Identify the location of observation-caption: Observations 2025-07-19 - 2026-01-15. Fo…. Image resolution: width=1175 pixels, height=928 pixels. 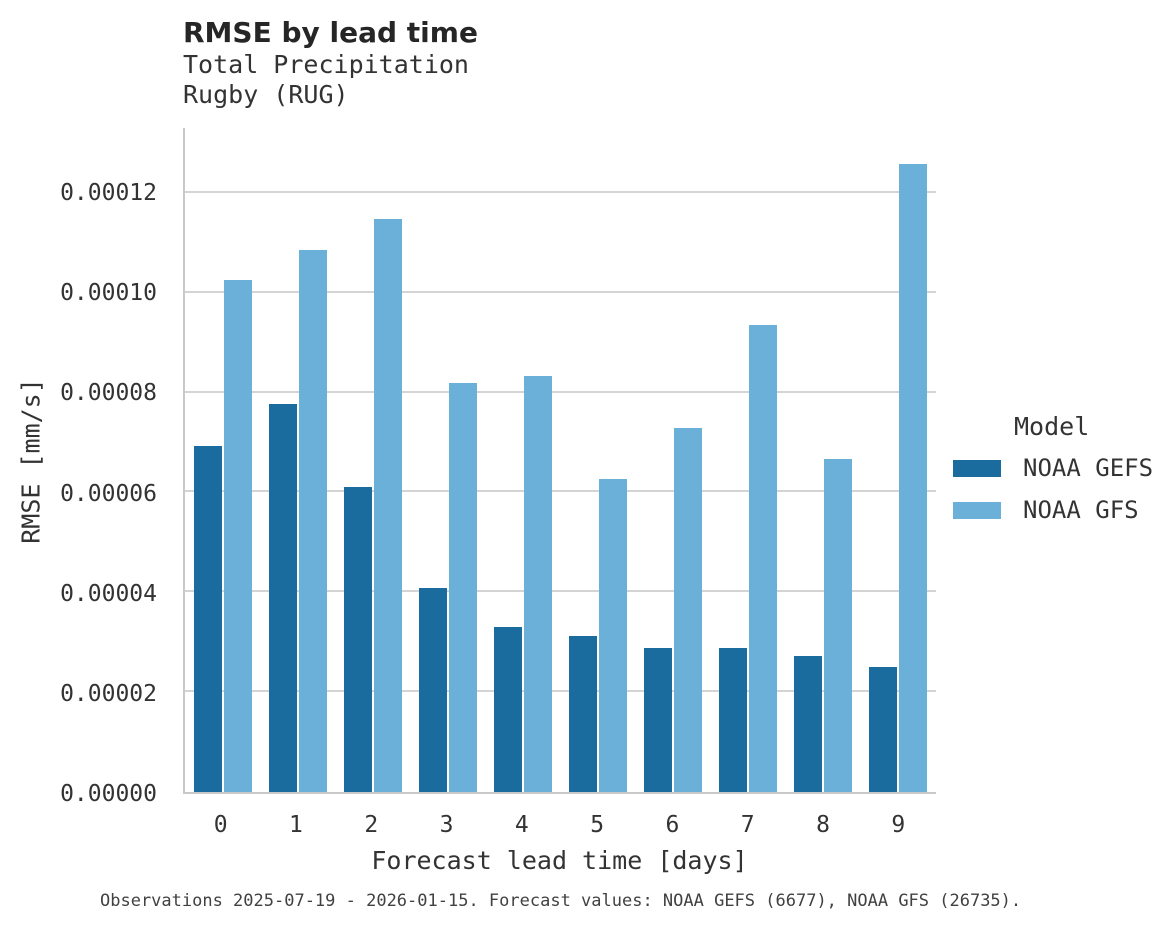
(561, 901).